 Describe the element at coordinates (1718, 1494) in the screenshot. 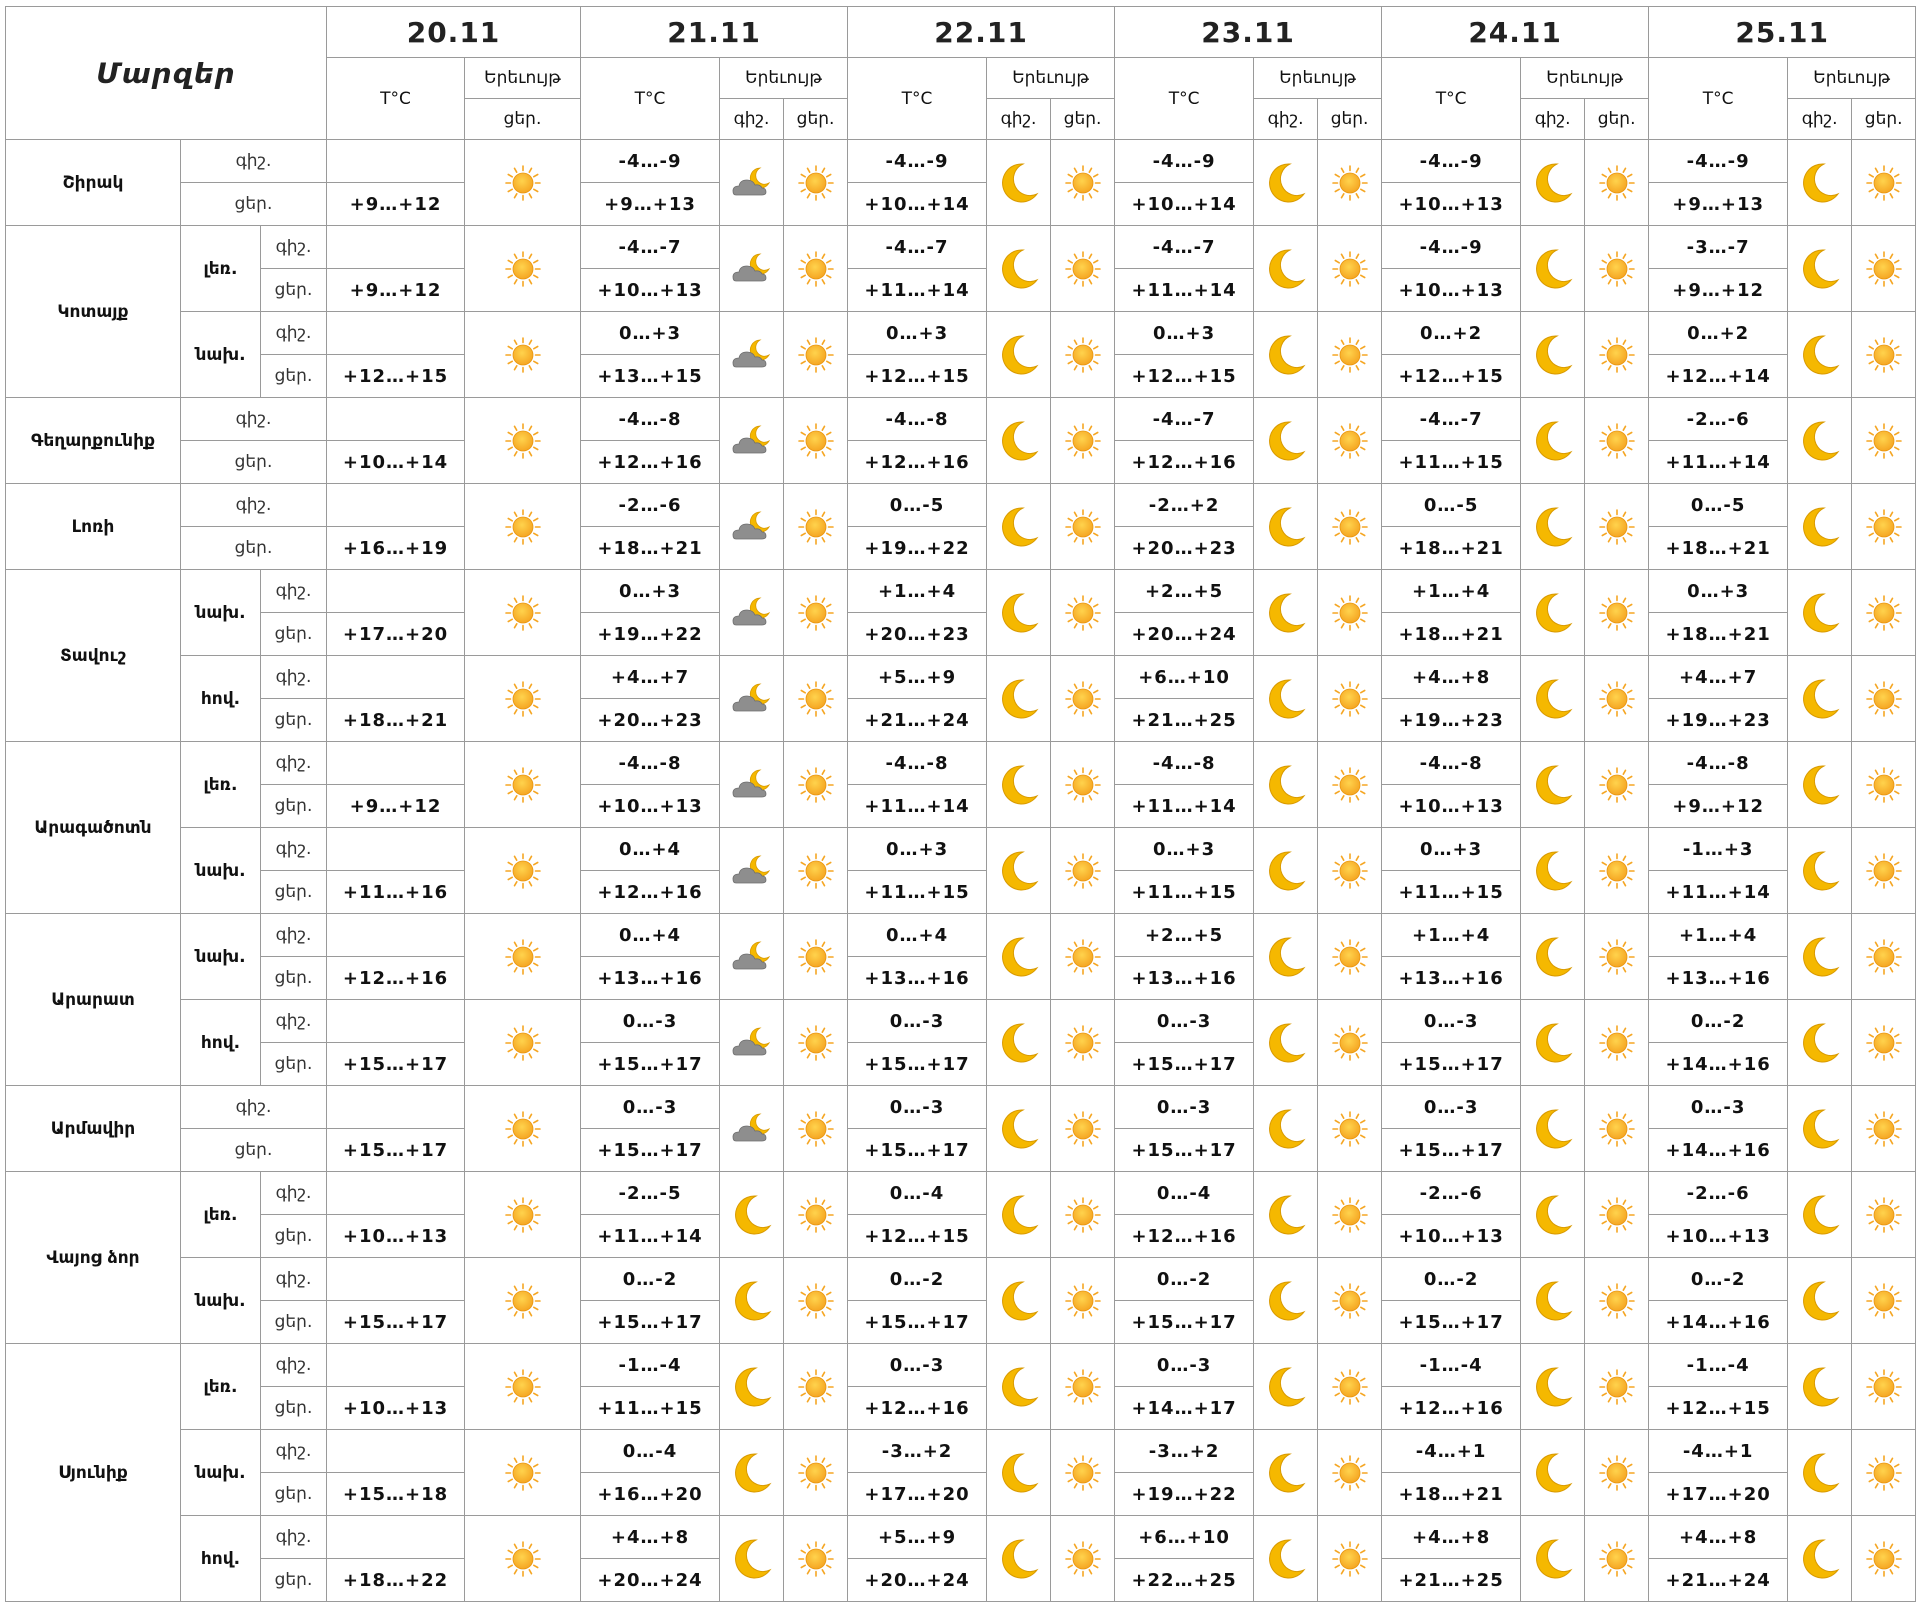

I see `day-temp: +17…+20` at that location.